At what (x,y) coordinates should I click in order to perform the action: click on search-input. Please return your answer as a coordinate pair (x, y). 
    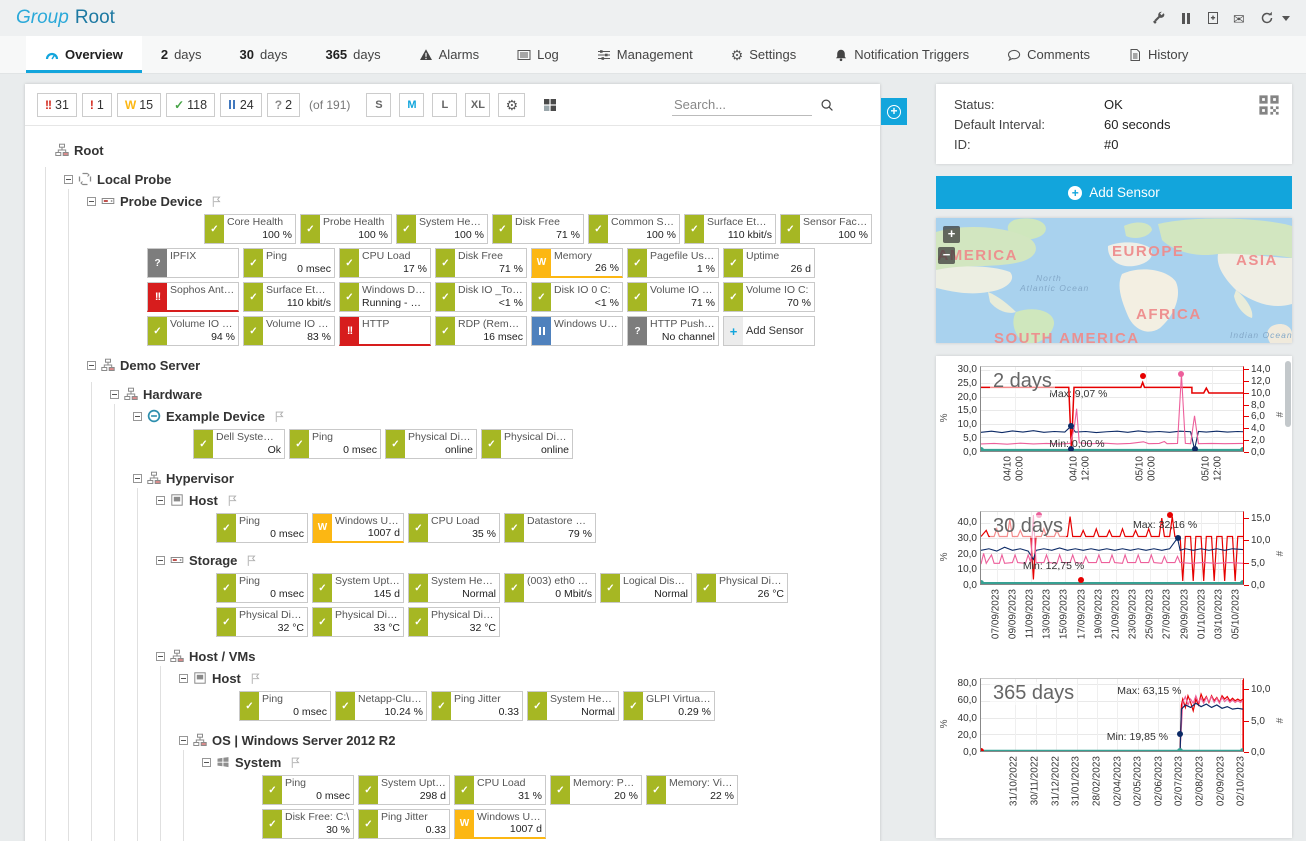
    Looking at the image, I should click on (742, 105).